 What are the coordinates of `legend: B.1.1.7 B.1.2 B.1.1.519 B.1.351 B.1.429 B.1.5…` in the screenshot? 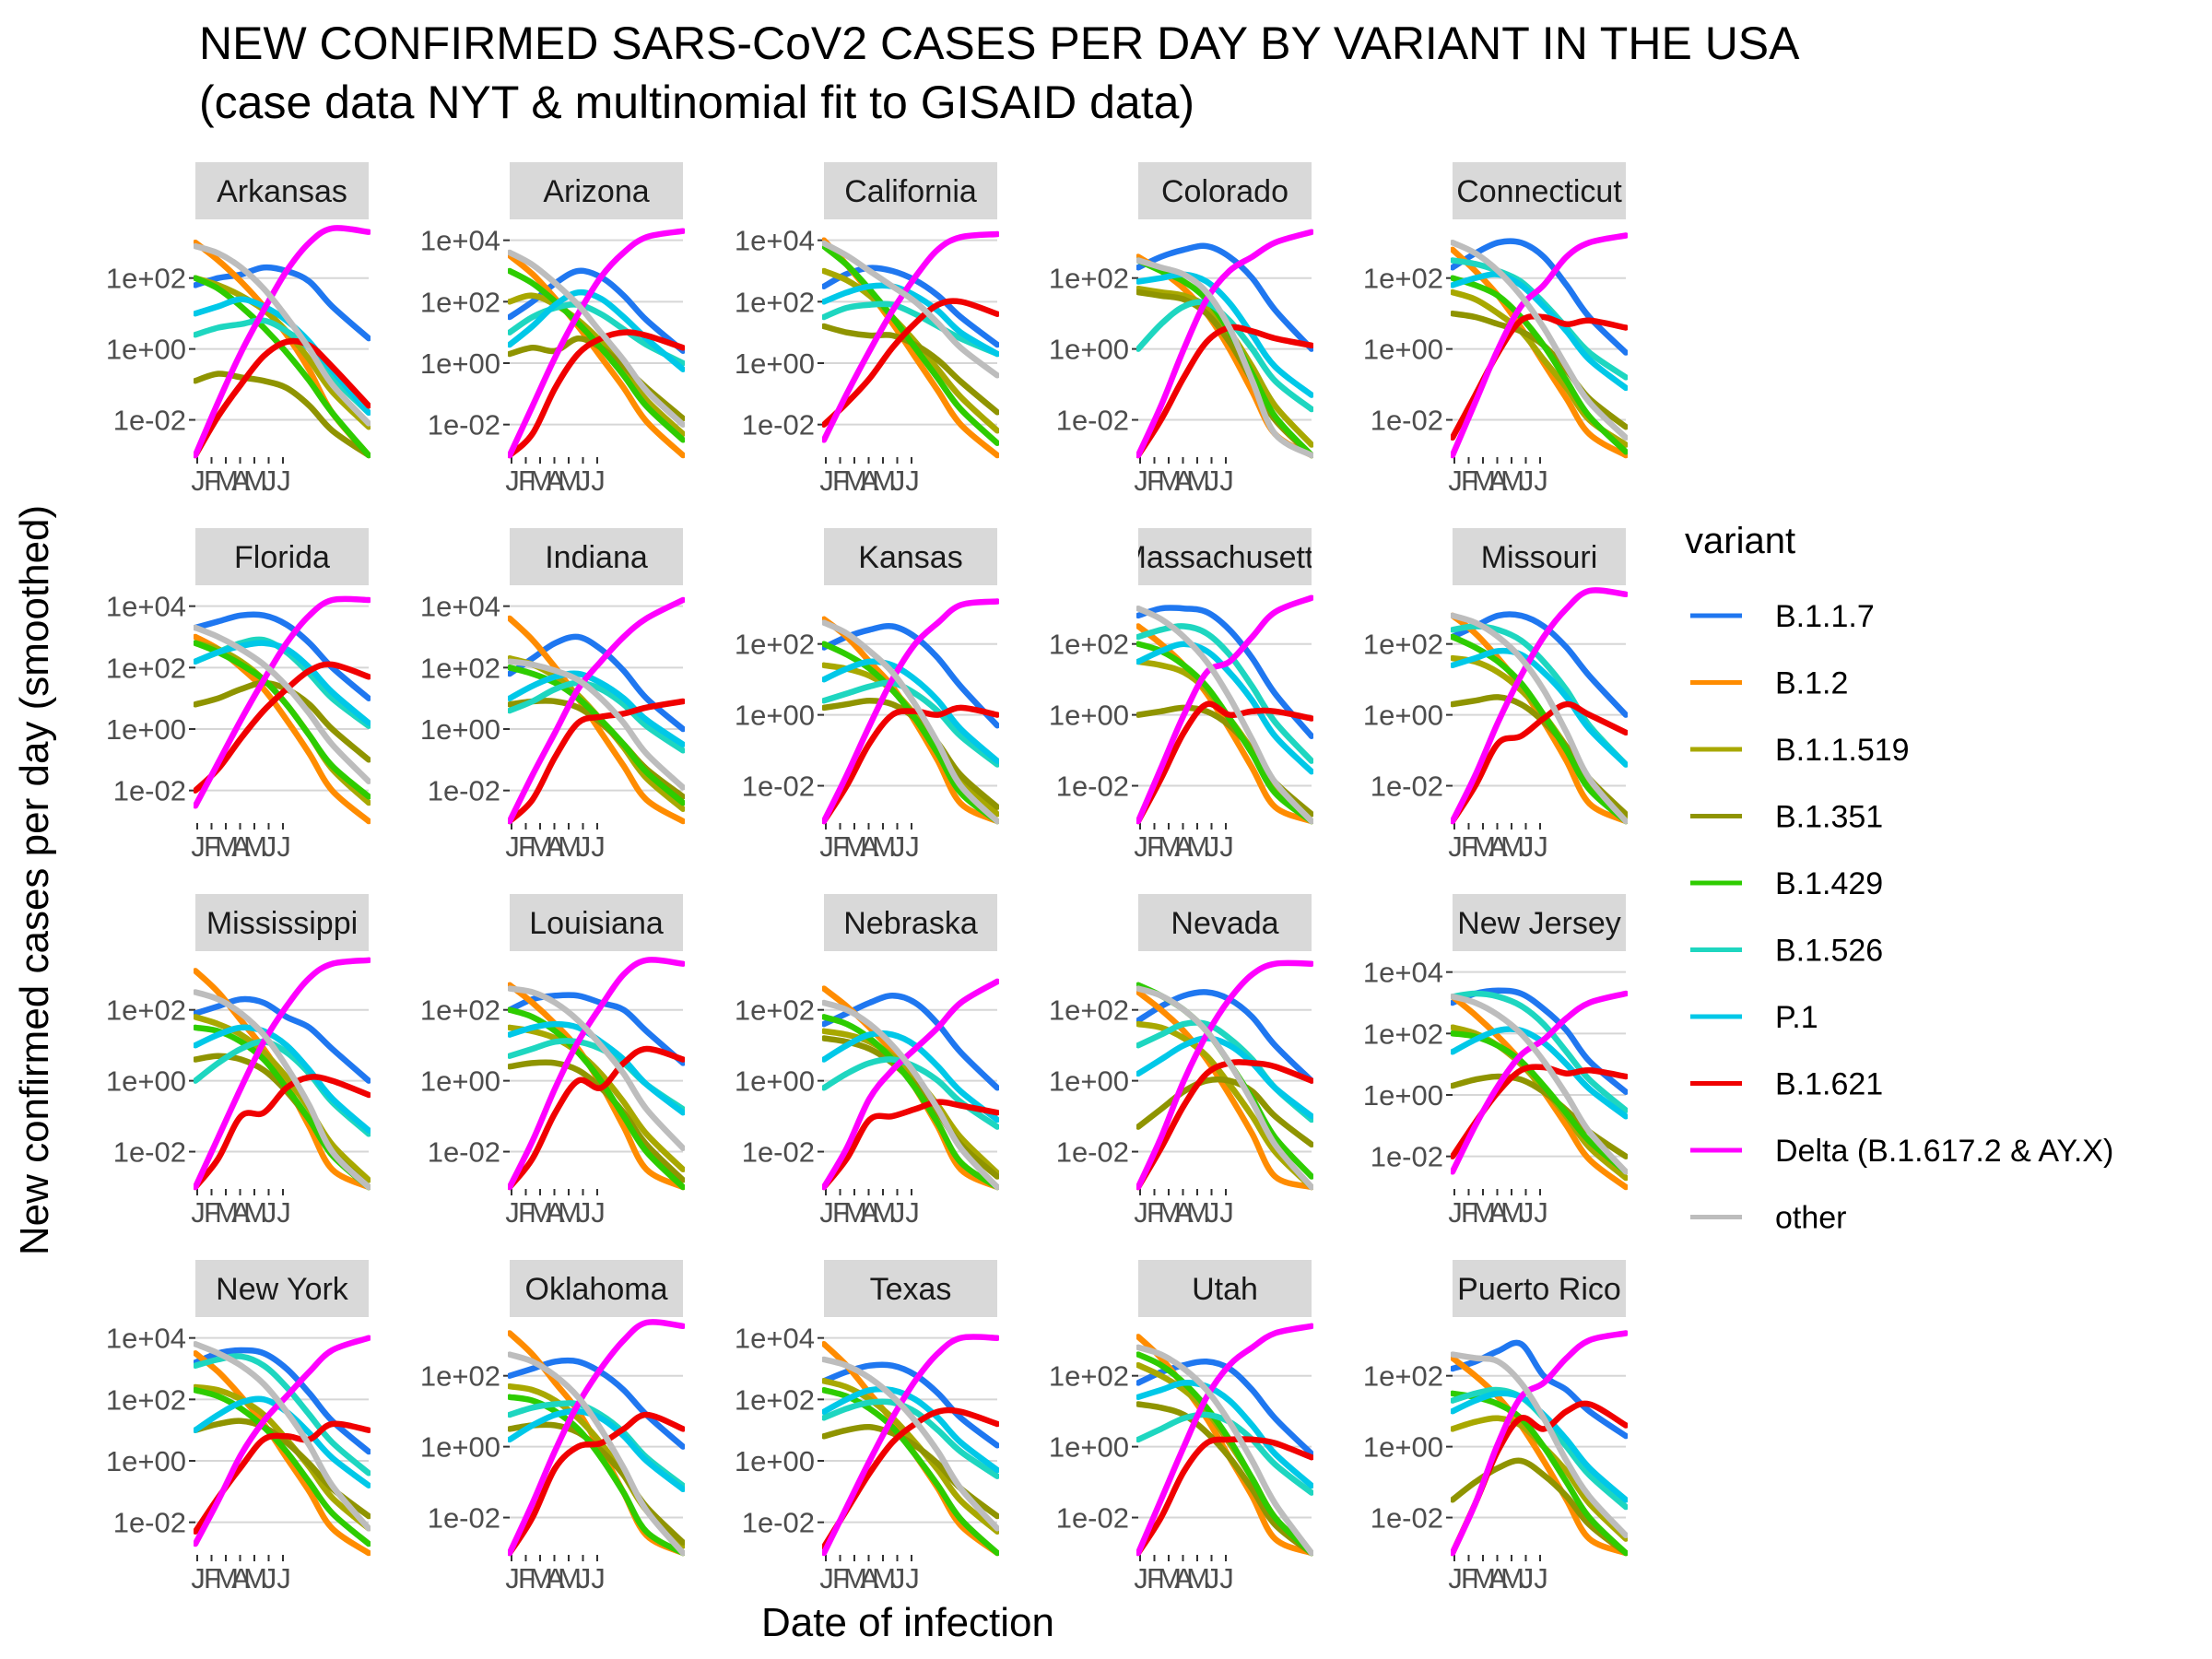 It's located at (1901, 917).